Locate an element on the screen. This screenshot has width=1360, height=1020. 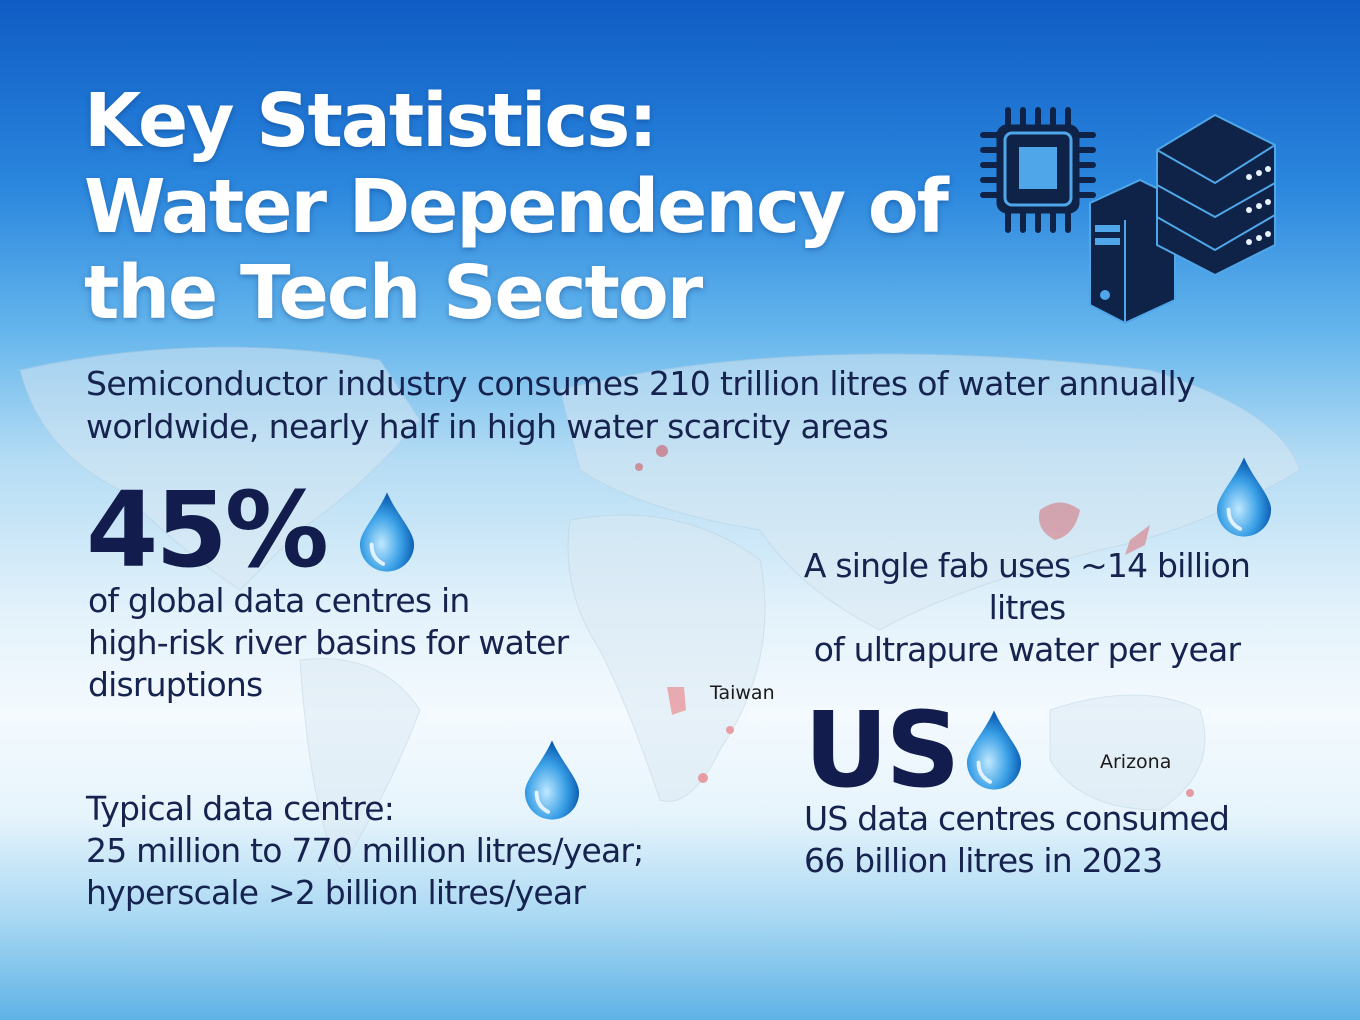
server-tower-icon is located at coordinates (1132, 251).